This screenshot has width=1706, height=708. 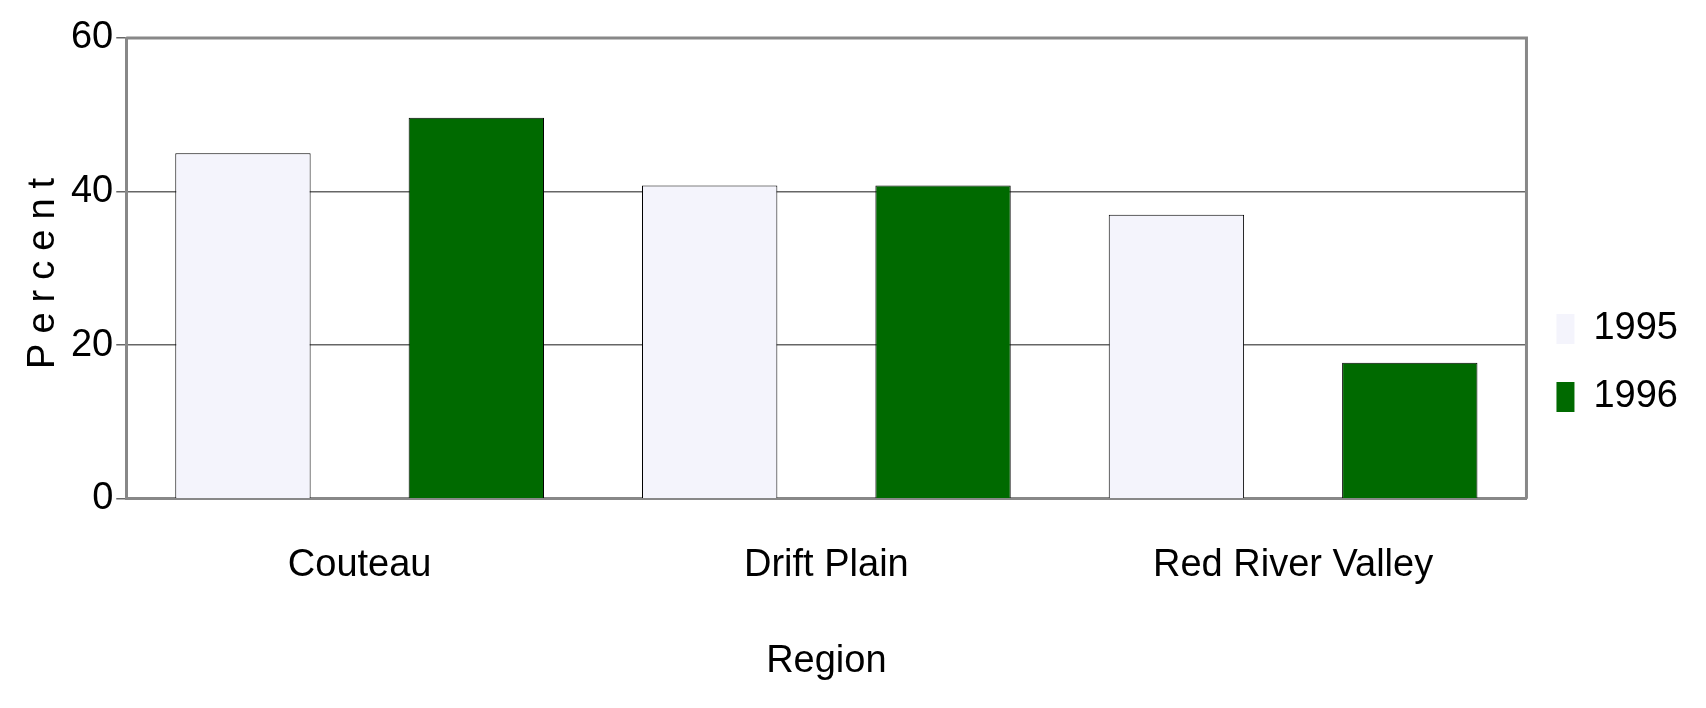 What do you see at coordinates (92, 35) in the screenshot?
I see `y-tick-label: 60` at bounding box center [92, 35].